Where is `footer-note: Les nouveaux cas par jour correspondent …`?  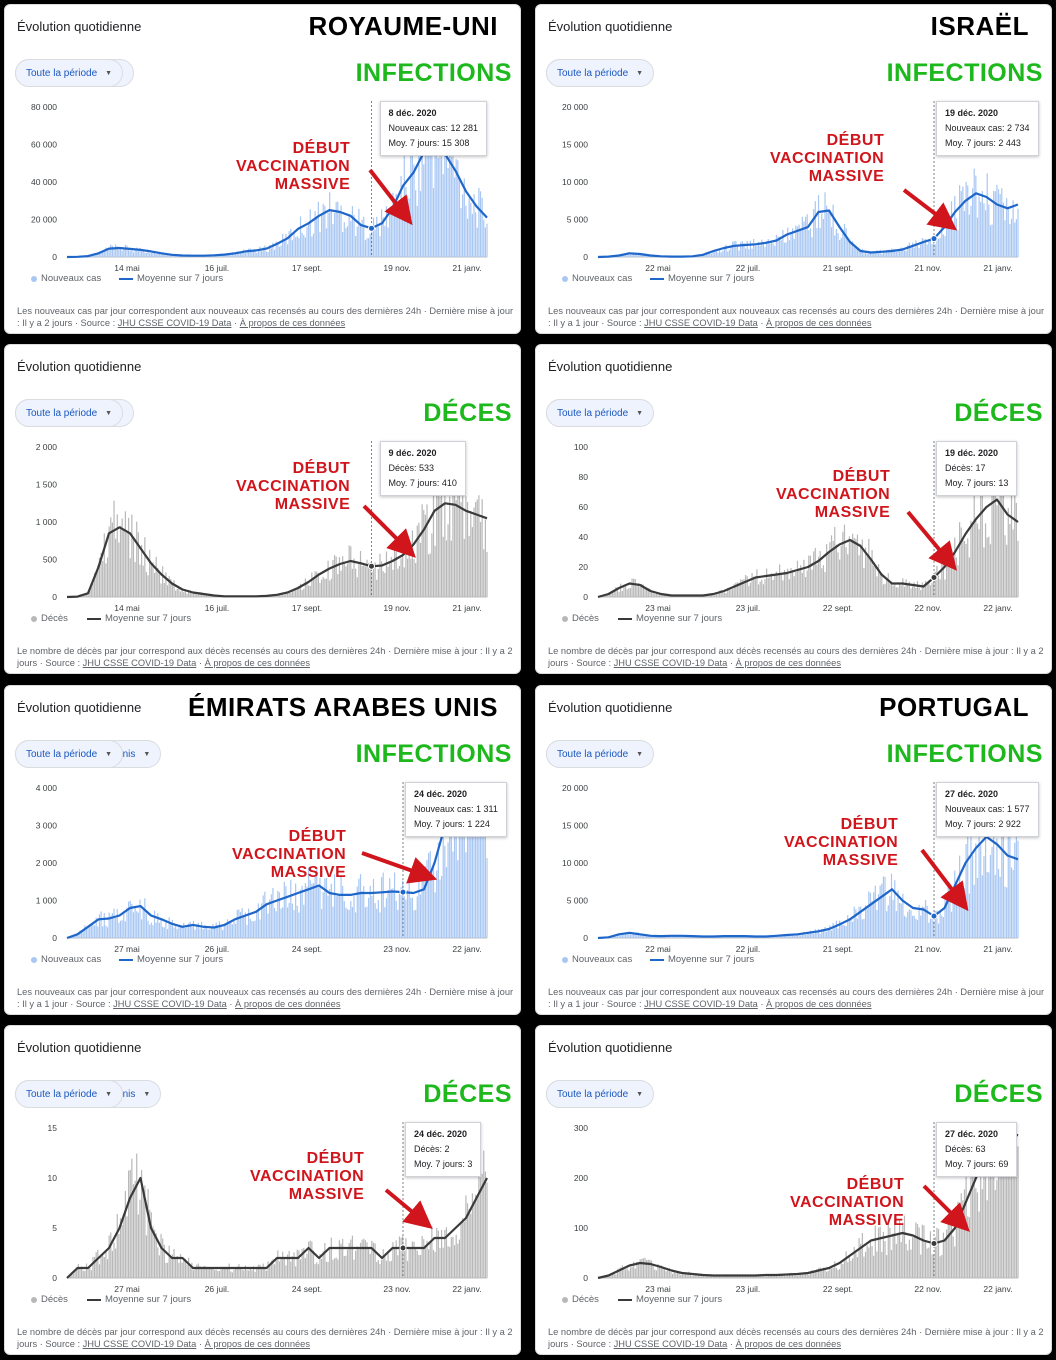
footer-note: Les nouveaux cas par jour correspondent … is located at coordinates (797, 998).